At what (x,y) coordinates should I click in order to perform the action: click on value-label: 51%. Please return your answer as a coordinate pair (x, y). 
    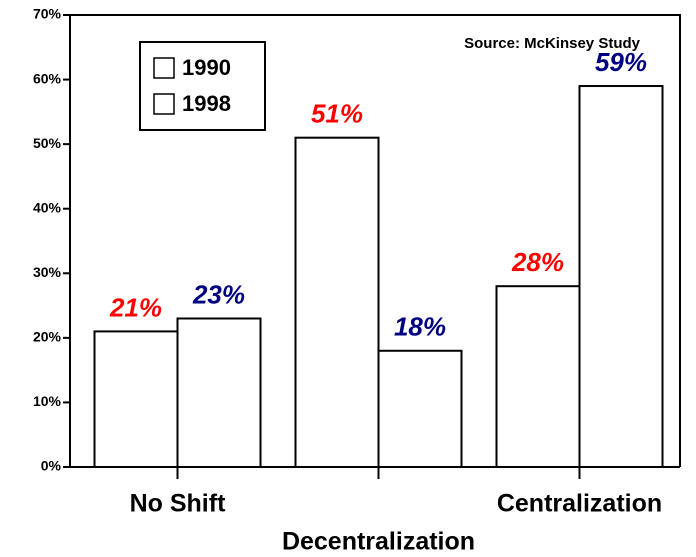
    Looking at the image, I should click on (337, 114).